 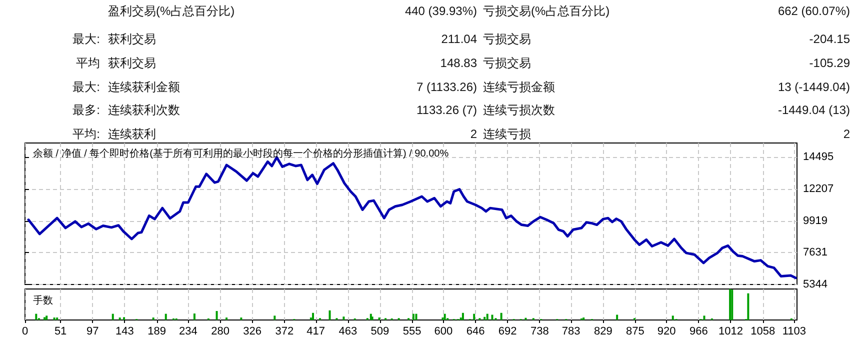 What do you see at coordinates (144, 87) in the screenshot?
I see `text: 连续获利金额` at bounding box center [144, 87].